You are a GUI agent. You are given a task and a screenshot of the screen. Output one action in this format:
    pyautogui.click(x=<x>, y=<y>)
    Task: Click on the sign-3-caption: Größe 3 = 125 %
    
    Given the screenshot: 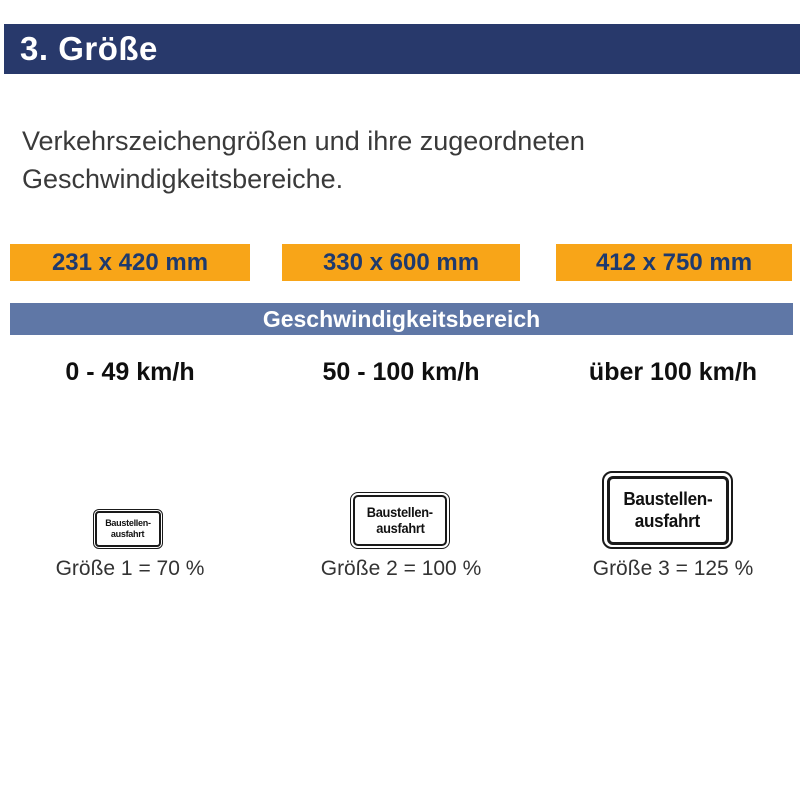 What is the action you would take?
    pyautogui.click(x=673, y=568)
    